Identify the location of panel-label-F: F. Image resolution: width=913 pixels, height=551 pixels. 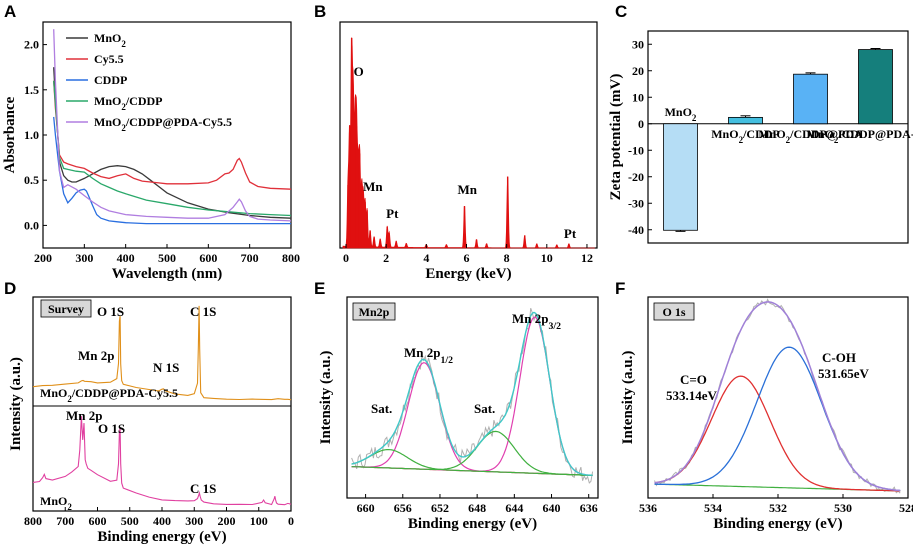
(620, 288).